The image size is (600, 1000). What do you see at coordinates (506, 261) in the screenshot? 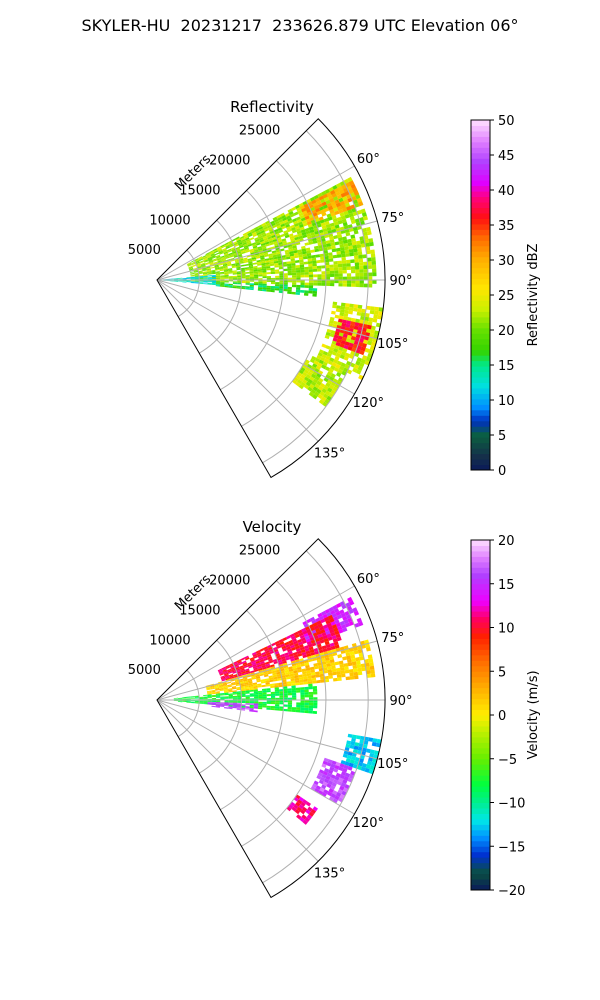
I see `colorbar-tick-label: 30` at bounding box center [506, 261].